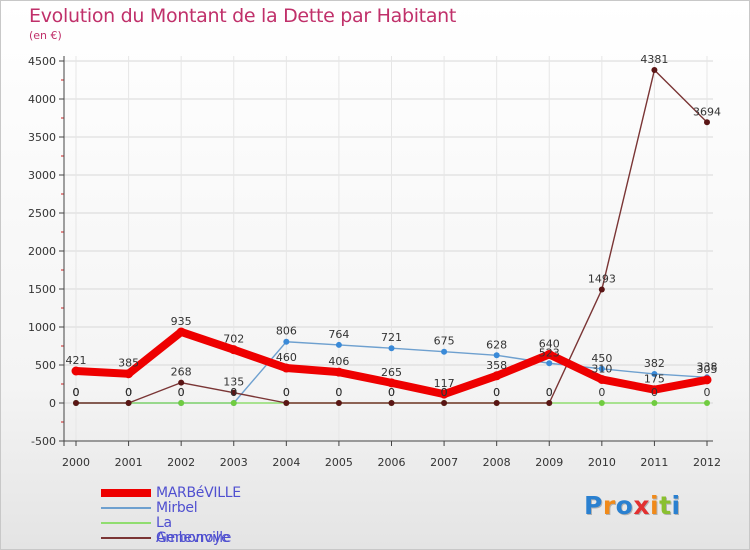 The width and height of the screenshot is (750, 550). I want to click on y-tick-label: 1500, so click(42, 289).